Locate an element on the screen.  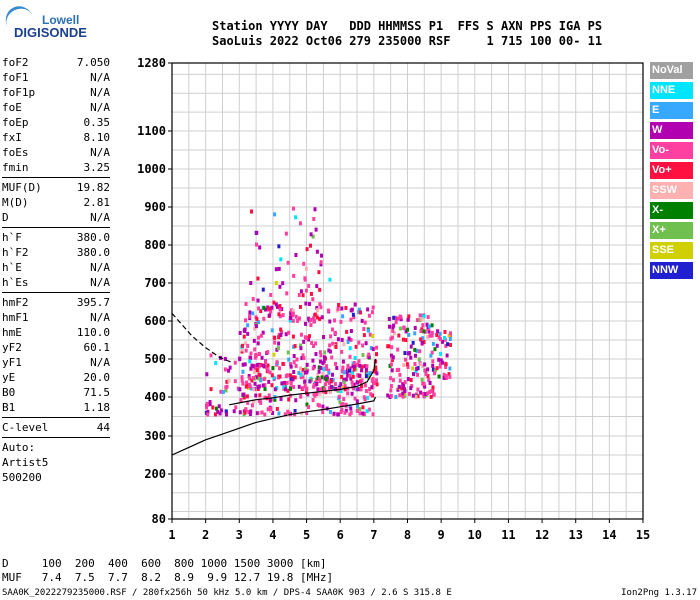
trace-lines is located at coordinates (274, 384).